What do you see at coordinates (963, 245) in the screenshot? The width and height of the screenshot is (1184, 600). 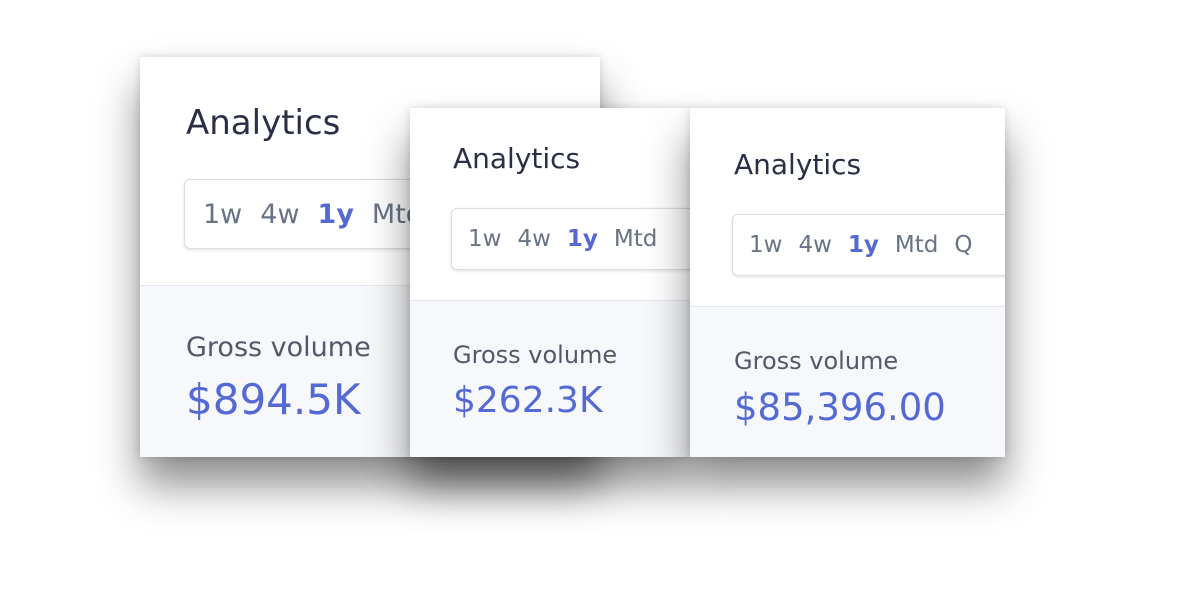 I see `range-tab: Q` at bounding box center [963, 245].